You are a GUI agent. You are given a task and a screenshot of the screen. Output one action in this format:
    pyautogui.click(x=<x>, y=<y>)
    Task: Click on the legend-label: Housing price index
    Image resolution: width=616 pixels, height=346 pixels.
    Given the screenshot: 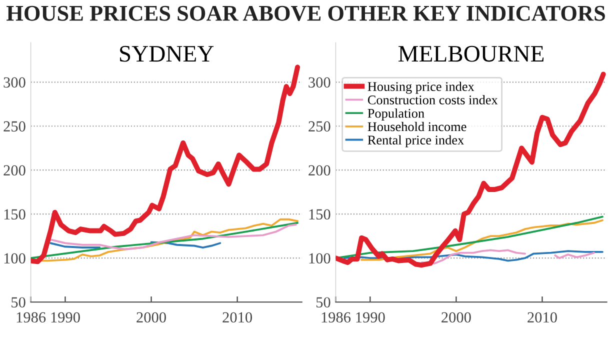 What is the action you would take?
    pyautogui.click(x=421, y=88)
    